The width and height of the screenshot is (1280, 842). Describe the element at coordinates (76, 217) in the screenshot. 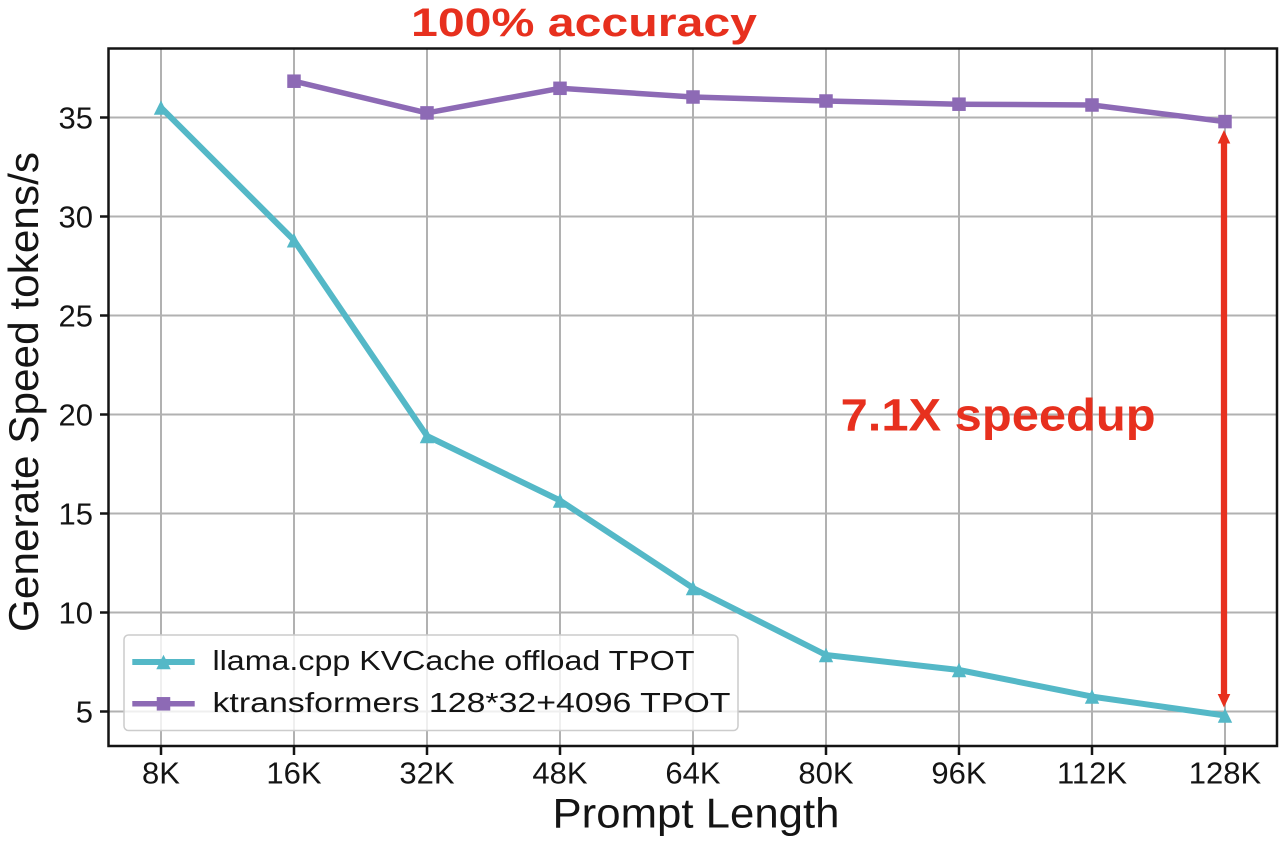

I see `svg-text: 30` at that location.